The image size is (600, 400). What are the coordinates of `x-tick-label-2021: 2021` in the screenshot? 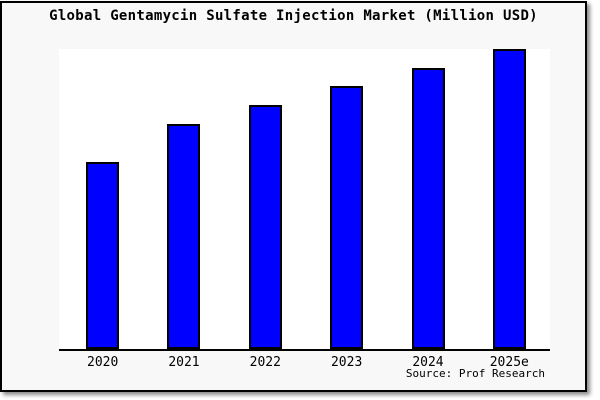 It's located at (184, 362).